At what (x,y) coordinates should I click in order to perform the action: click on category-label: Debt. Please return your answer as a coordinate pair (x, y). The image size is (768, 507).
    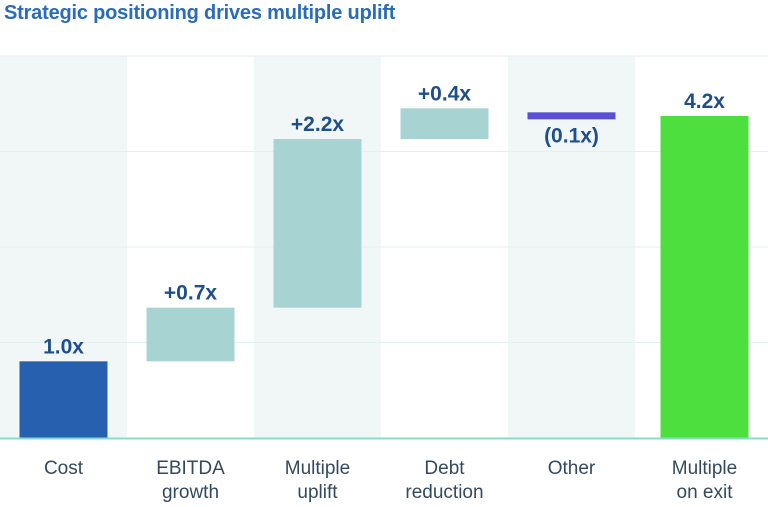
    Looking at the image, I should click on (444, 468).